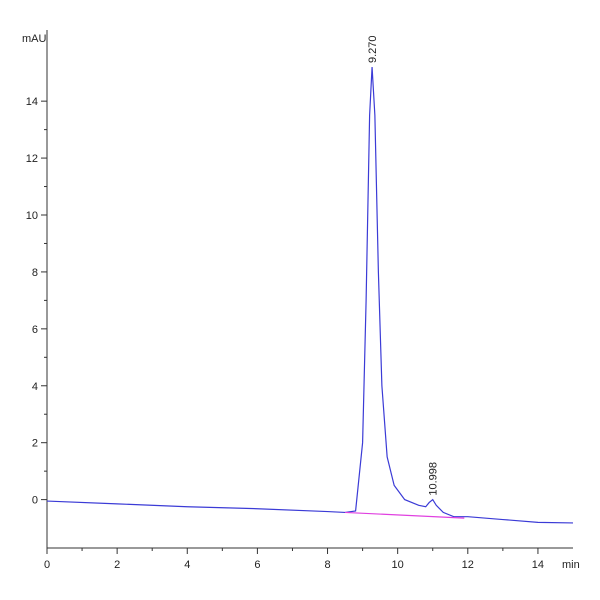 This screenshot has height=600, width=600. What do you see at coordinates (47, 565) in the screenshot?
I see `x-tick-label: 0` at bounding box center [47, 565].